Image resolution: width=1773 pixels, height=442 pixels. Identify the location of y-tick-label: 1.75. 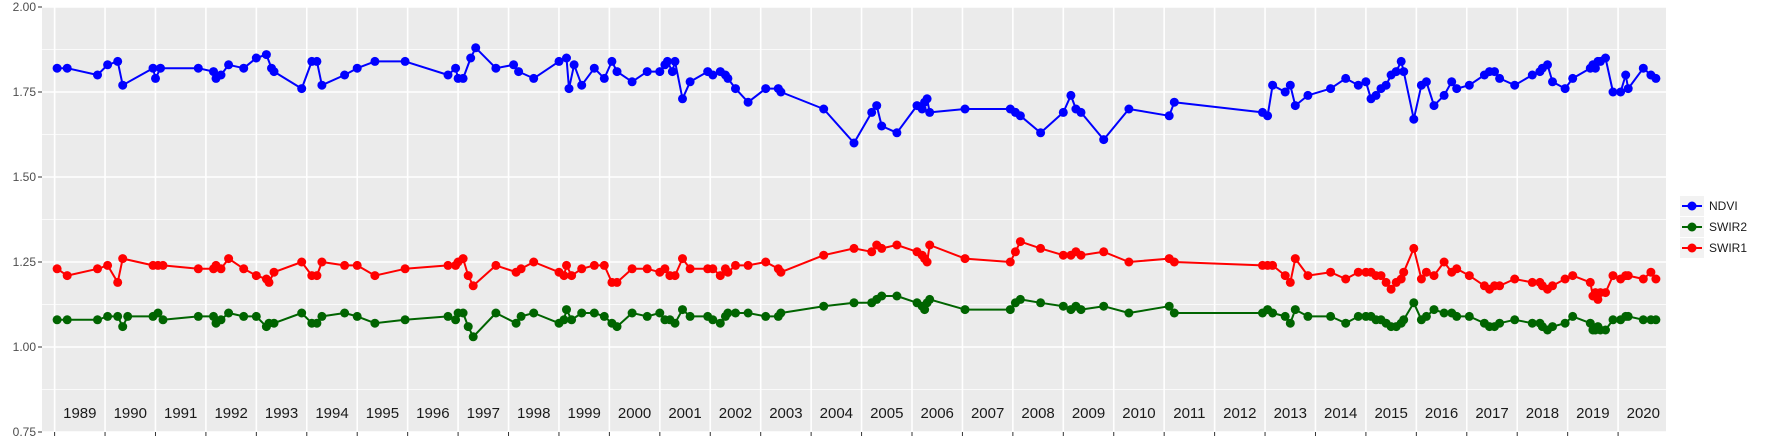
(25, 92).